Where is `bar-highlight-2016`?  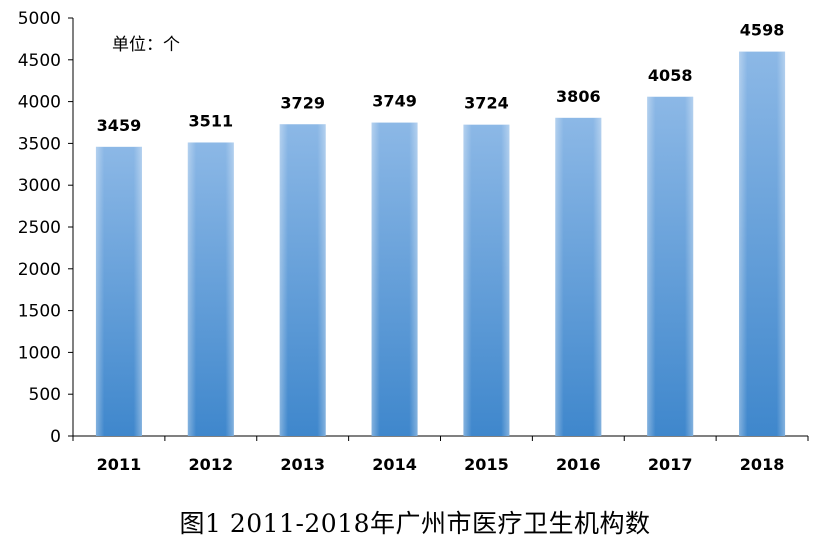 bar-highlight-2016 is located at coordinates (578, 277).